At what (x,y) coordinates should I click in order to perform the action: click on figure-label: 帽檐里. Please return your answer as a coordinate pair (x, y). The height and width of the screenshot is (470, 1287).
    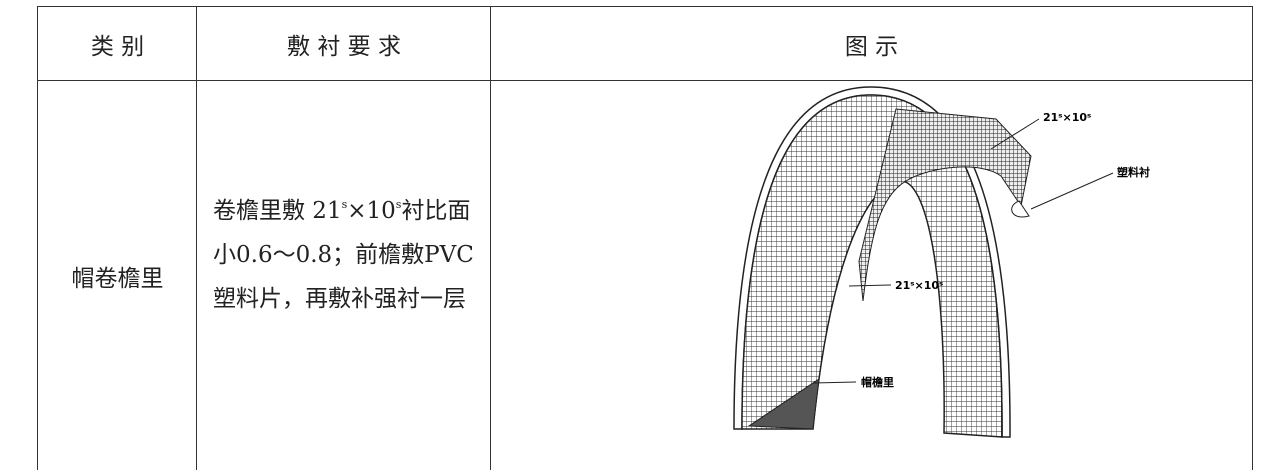
    Looking at the image, I should click on (877, 382).